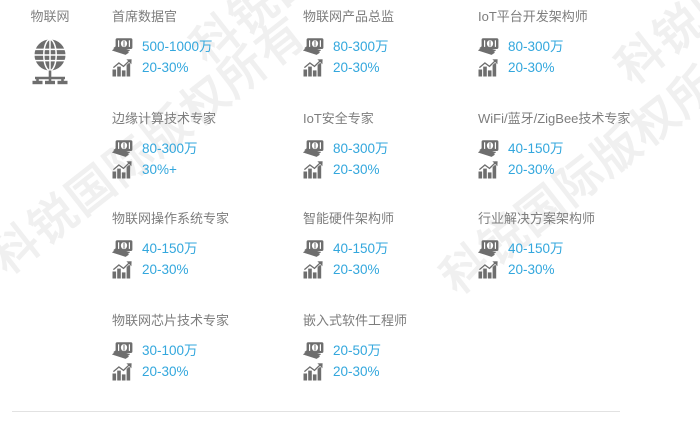 The width and height of the screenshot is (700, 424). I want to click on category-column: 物联网, so click(50, 42).